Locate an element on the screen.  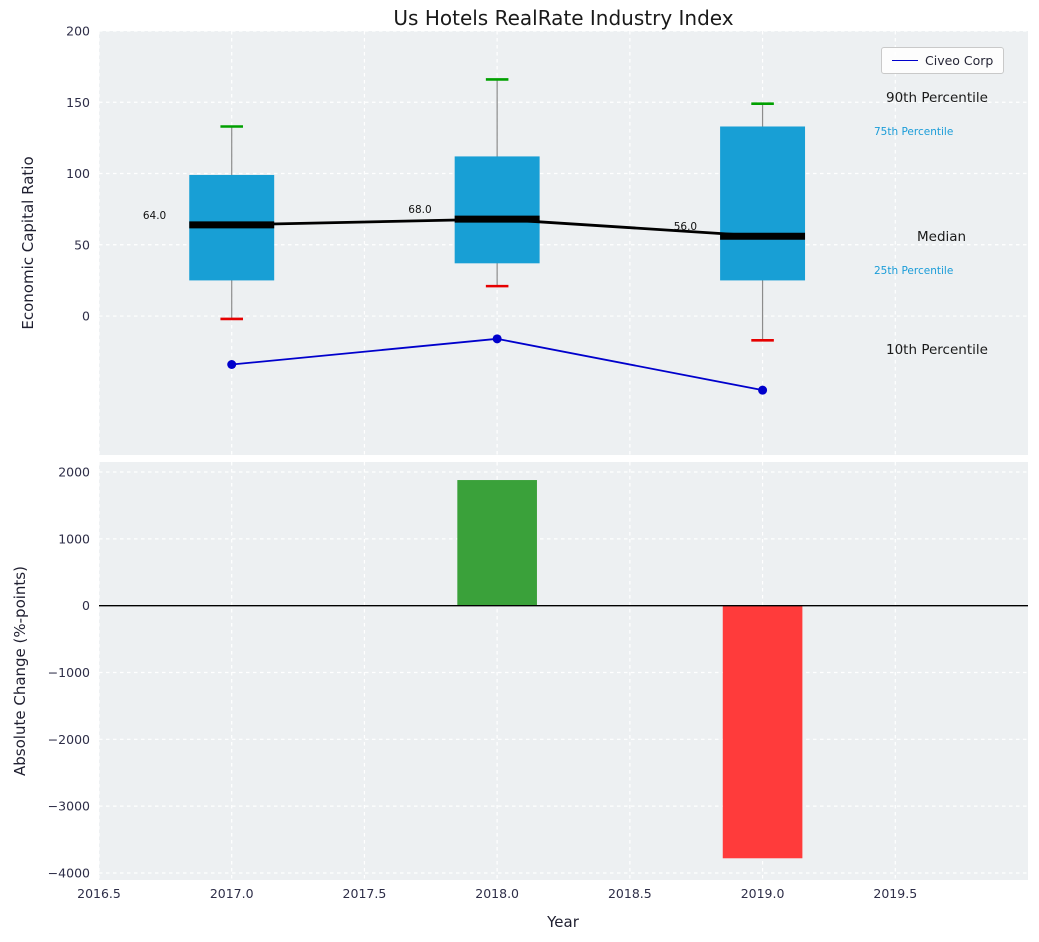
bottom-ytick-label: 2000 is located at coordinates (74, 472).